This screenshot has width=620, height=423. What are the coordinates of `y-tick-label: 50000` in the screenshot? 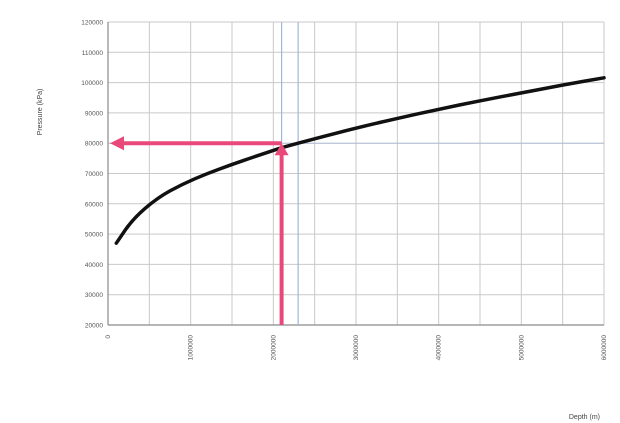 It's located at (94, 235).